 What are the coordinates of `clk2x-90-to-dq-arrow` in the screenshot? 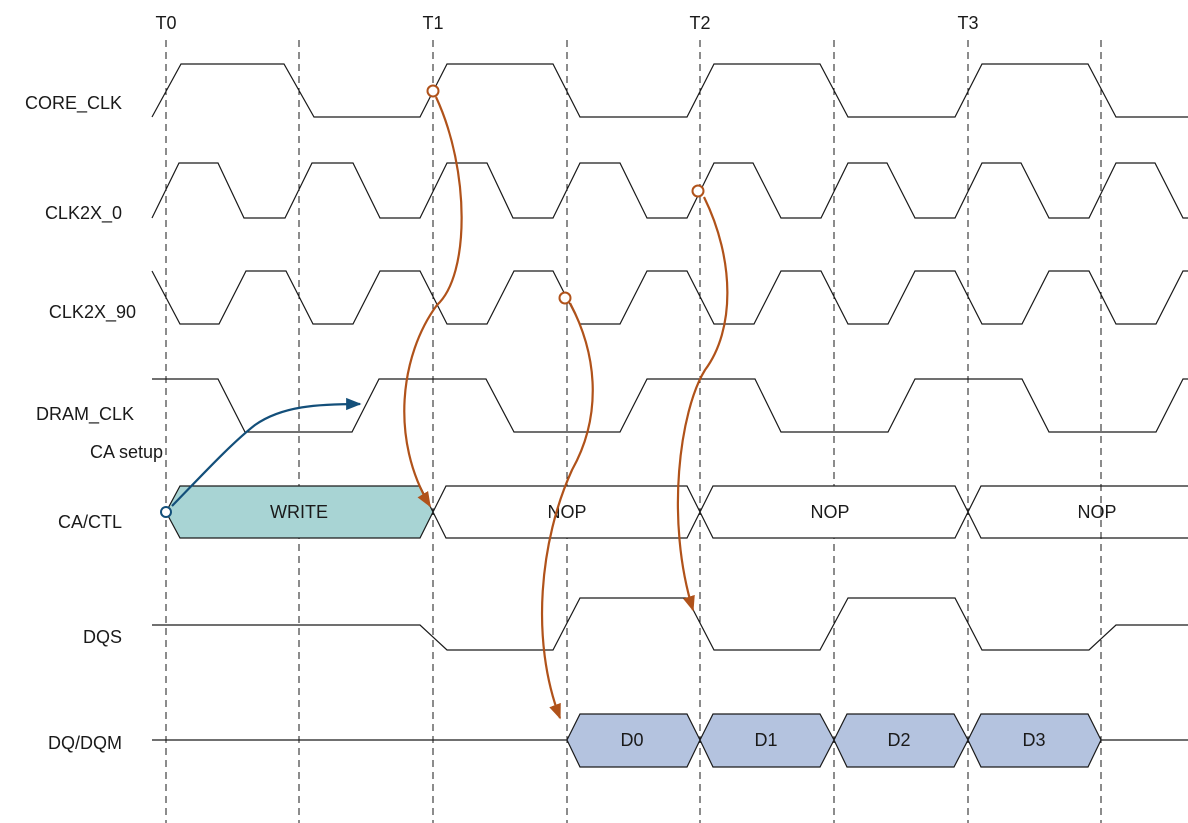 It's located at (567, 511).